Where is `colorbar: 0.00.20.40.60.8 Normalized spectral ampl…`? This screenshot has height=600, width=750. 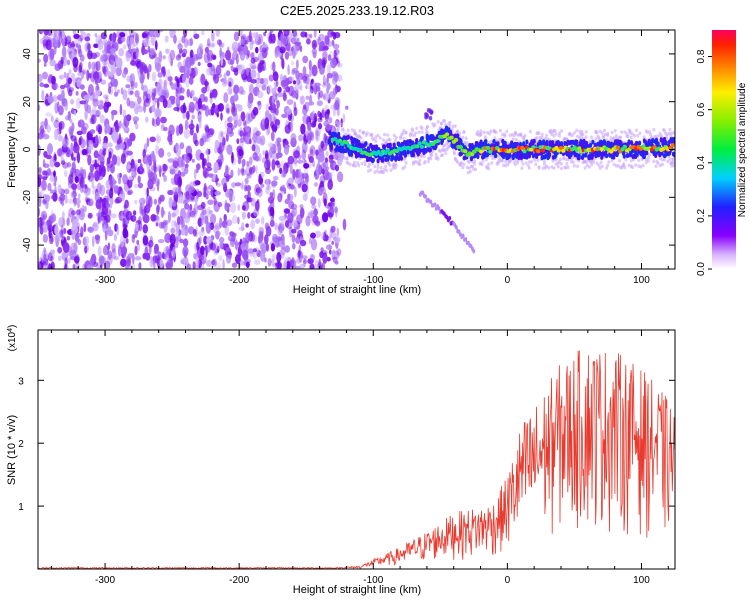 colorbar: 0.00.20.40.60.8 Normalized spectral ampl… is located at coordinates (722, 153).